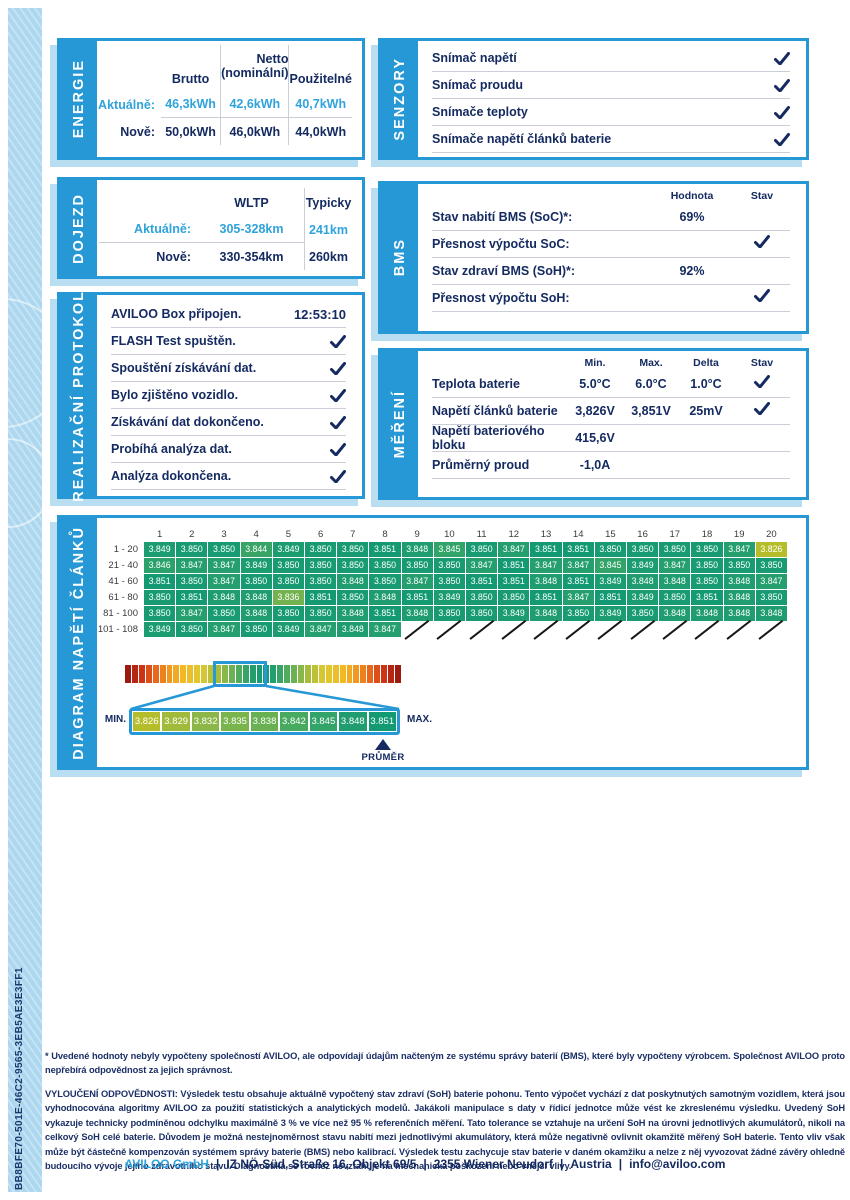 This screenshot has height=1200, width=850. I want to click on bms-value: 69%, so click(692, 217).